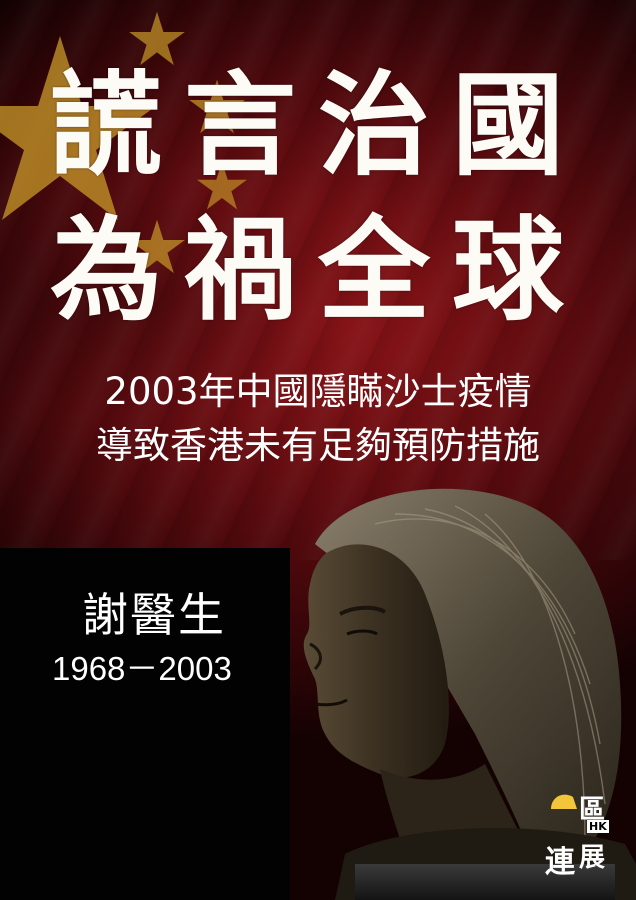  Describe the element at coordinates (154, 615) in the screenshot. I see `person-name: 謝醫生` at that location.